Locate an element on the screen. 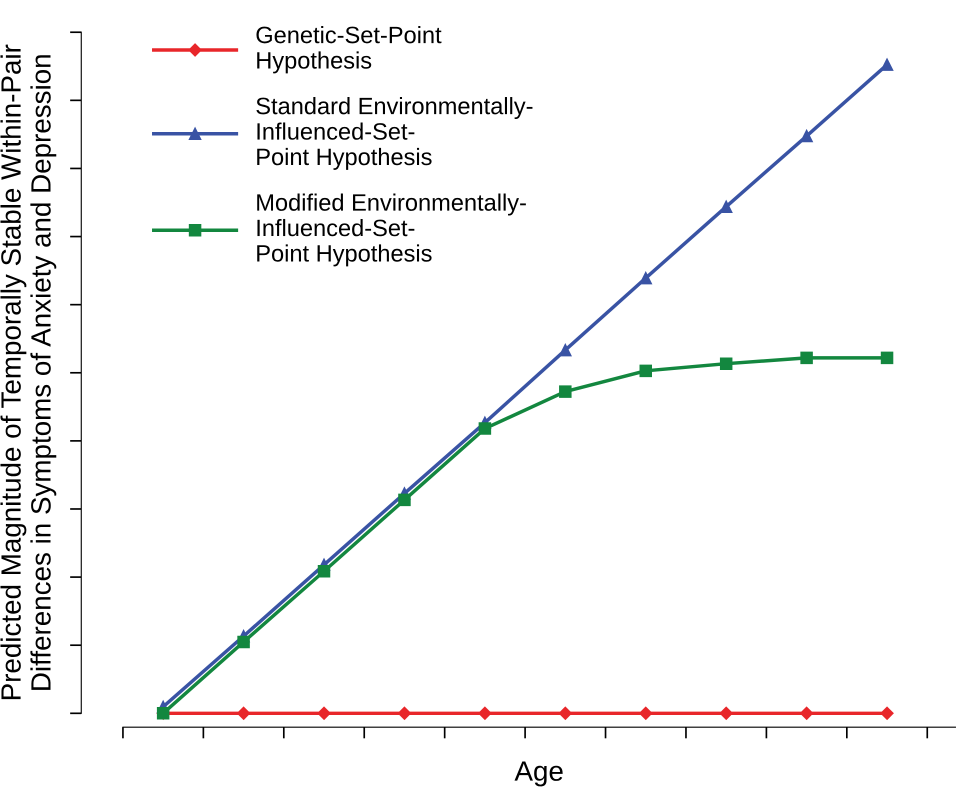  y-axis-title: Predicted Magnitude of Temporally Stable Within-Pair Differences in Symptoms of Anxiety and Depression is located at coordinates (28, 372).